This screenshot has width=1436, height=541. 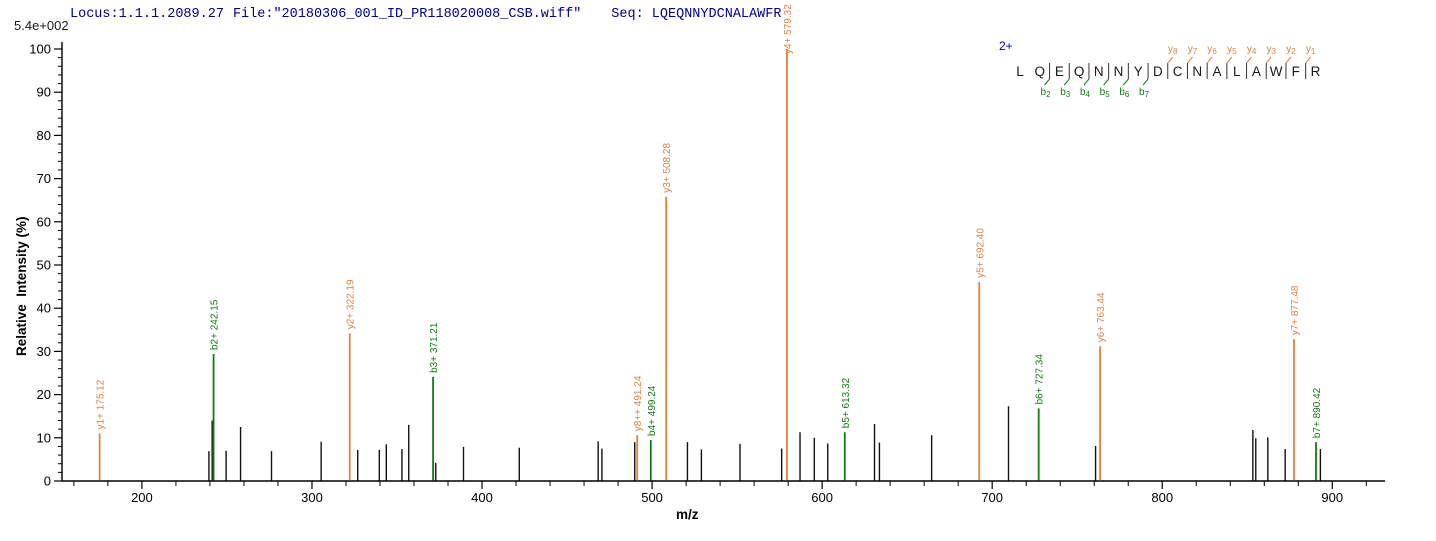 What do you see at coordinates (652, 410) in the screenshot?
I see `peak-label: b4+ 499.24` at bounding box center [652, 410].